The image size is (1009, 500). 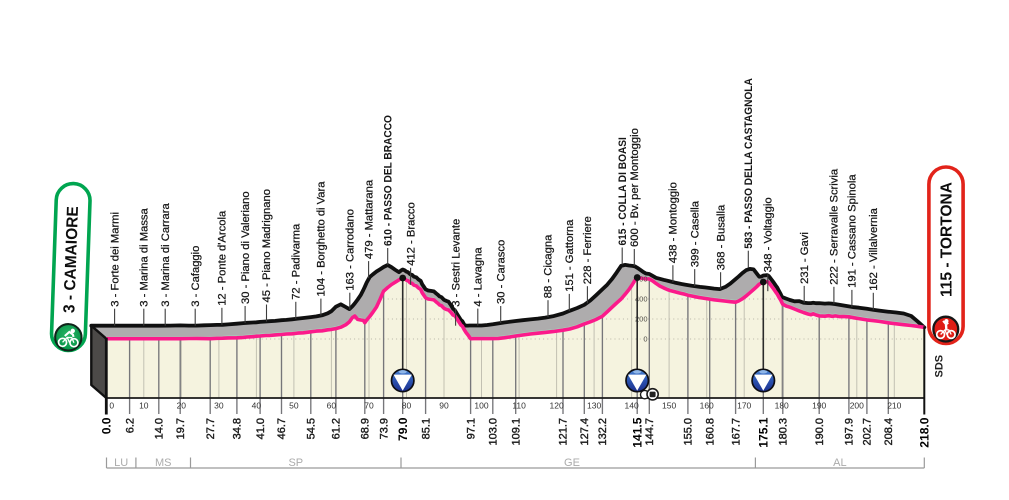 I want to click on svg-text: 610 - PASSO DEL BRACCO, so click(x=388, y=180).